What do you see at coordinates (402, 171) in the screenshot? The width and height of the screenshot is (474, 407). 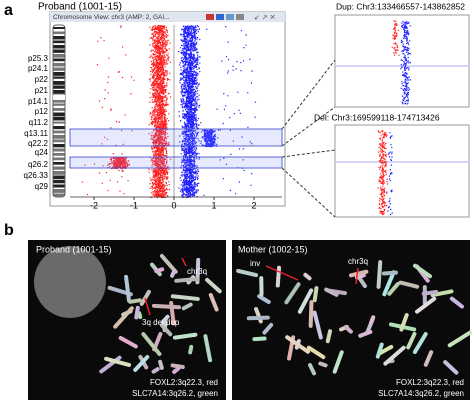 I see `del-inset` at bounding box center [402, 171].